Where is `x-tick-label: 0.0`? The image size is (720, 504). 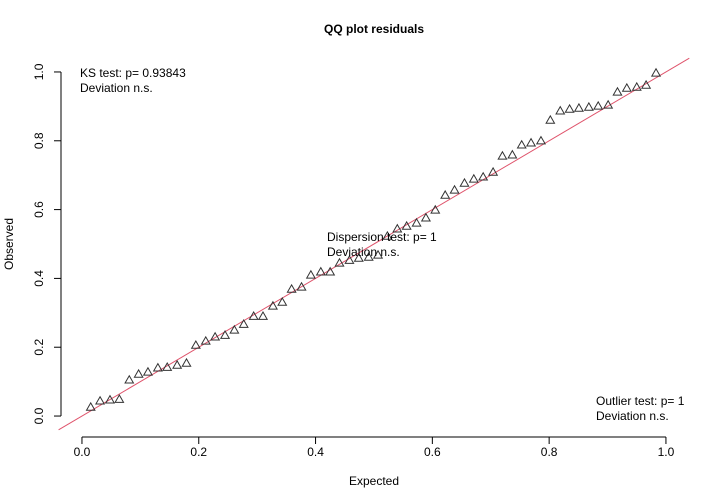 x-tick-label: 0.0 is located at coordinates (82, 452).